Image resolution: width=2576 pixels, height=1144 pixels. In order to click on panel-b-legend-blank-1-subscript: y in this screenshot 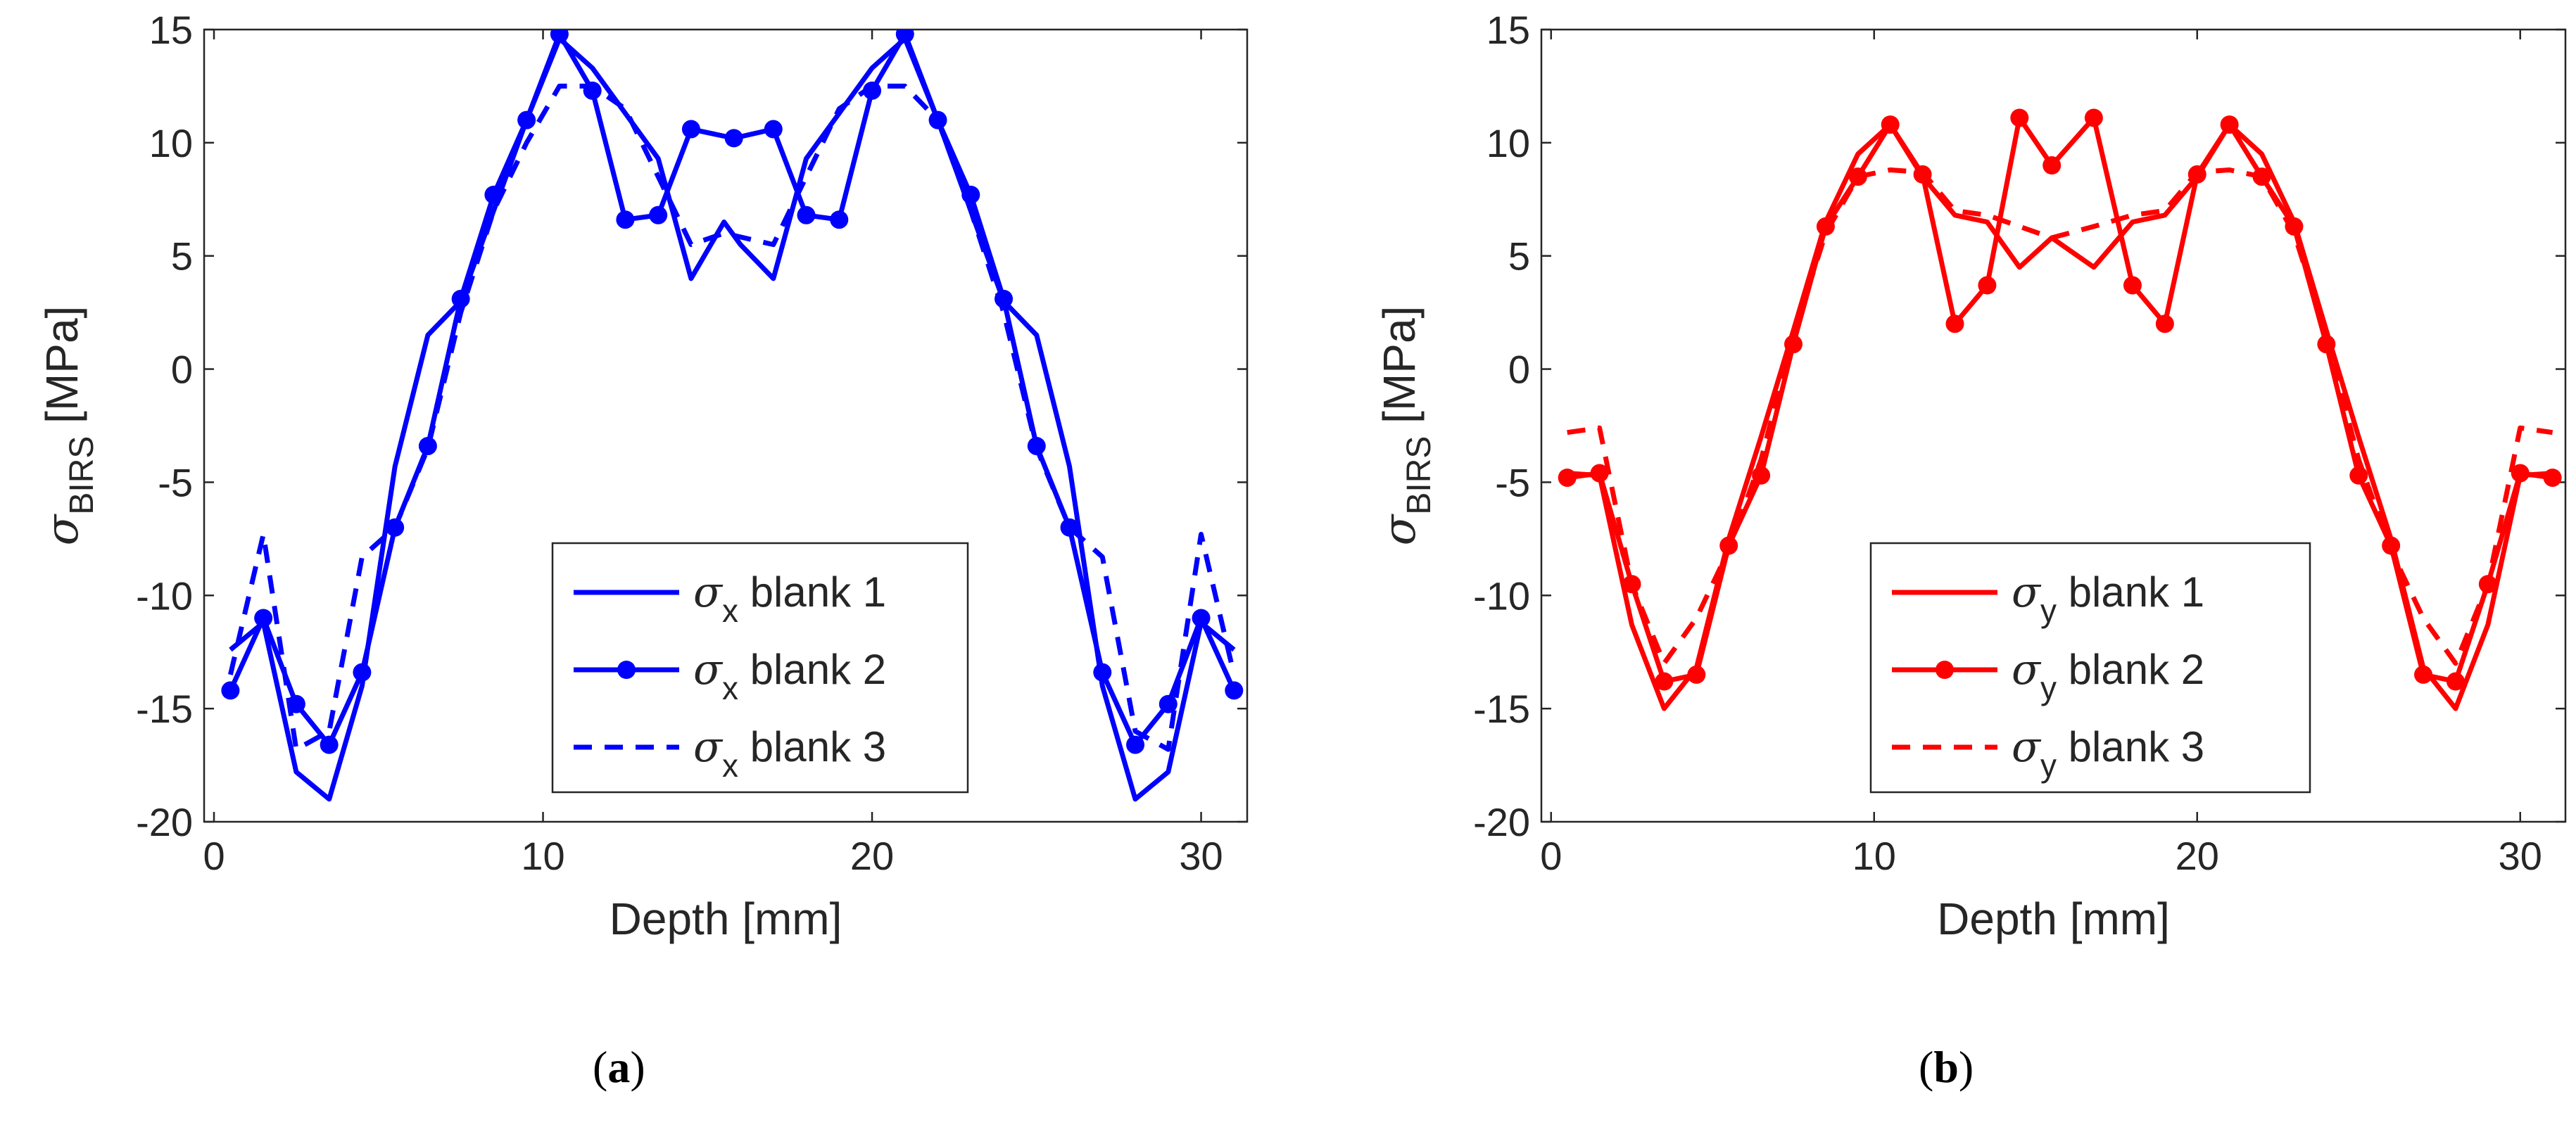, I will do `click(2048, 610)`.